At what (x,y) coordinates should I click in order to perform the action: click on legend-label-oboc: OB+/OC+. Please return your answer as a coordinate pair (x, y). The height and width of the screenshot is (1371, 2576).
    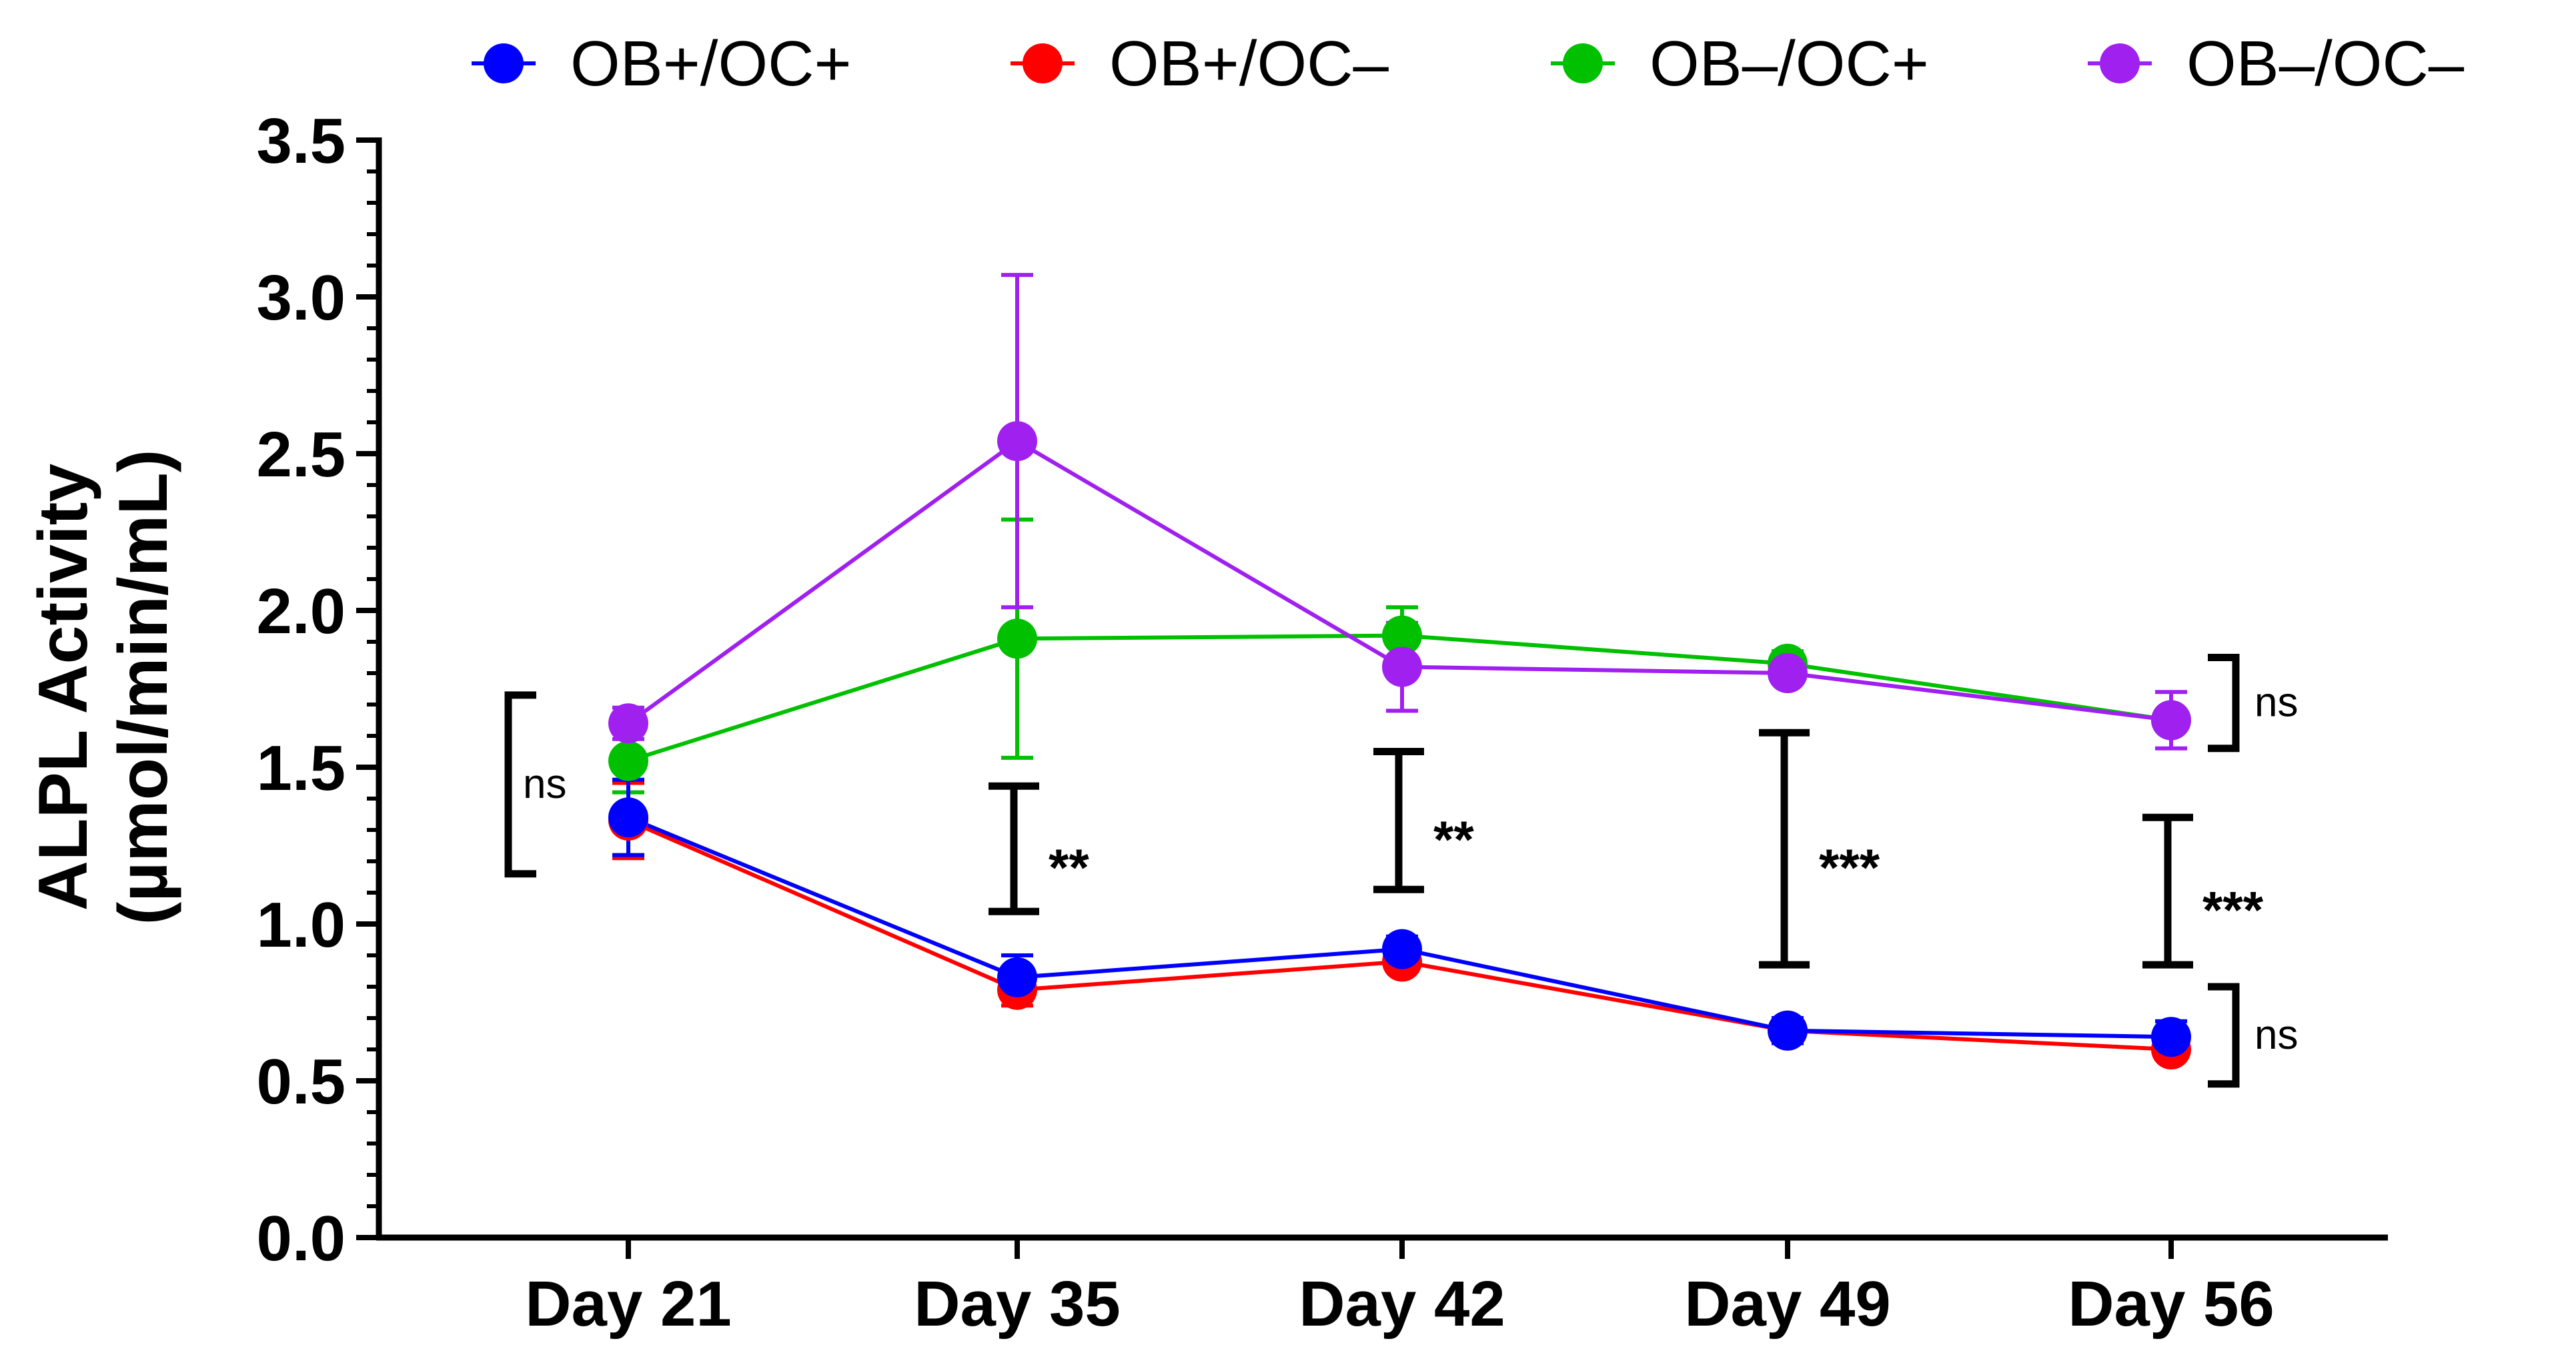
    Looking at the image, I should click on (711, 64).